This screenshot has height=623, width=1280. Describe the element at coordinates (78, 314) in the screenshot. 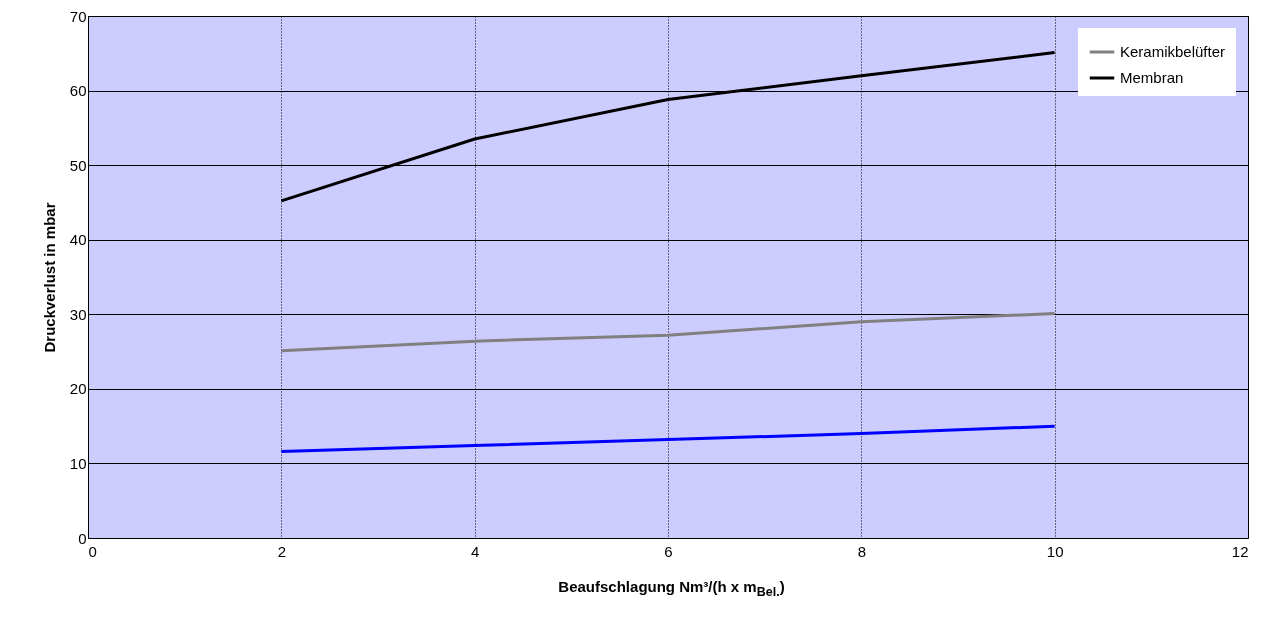

I see `y-tick-label: 30` at that location.